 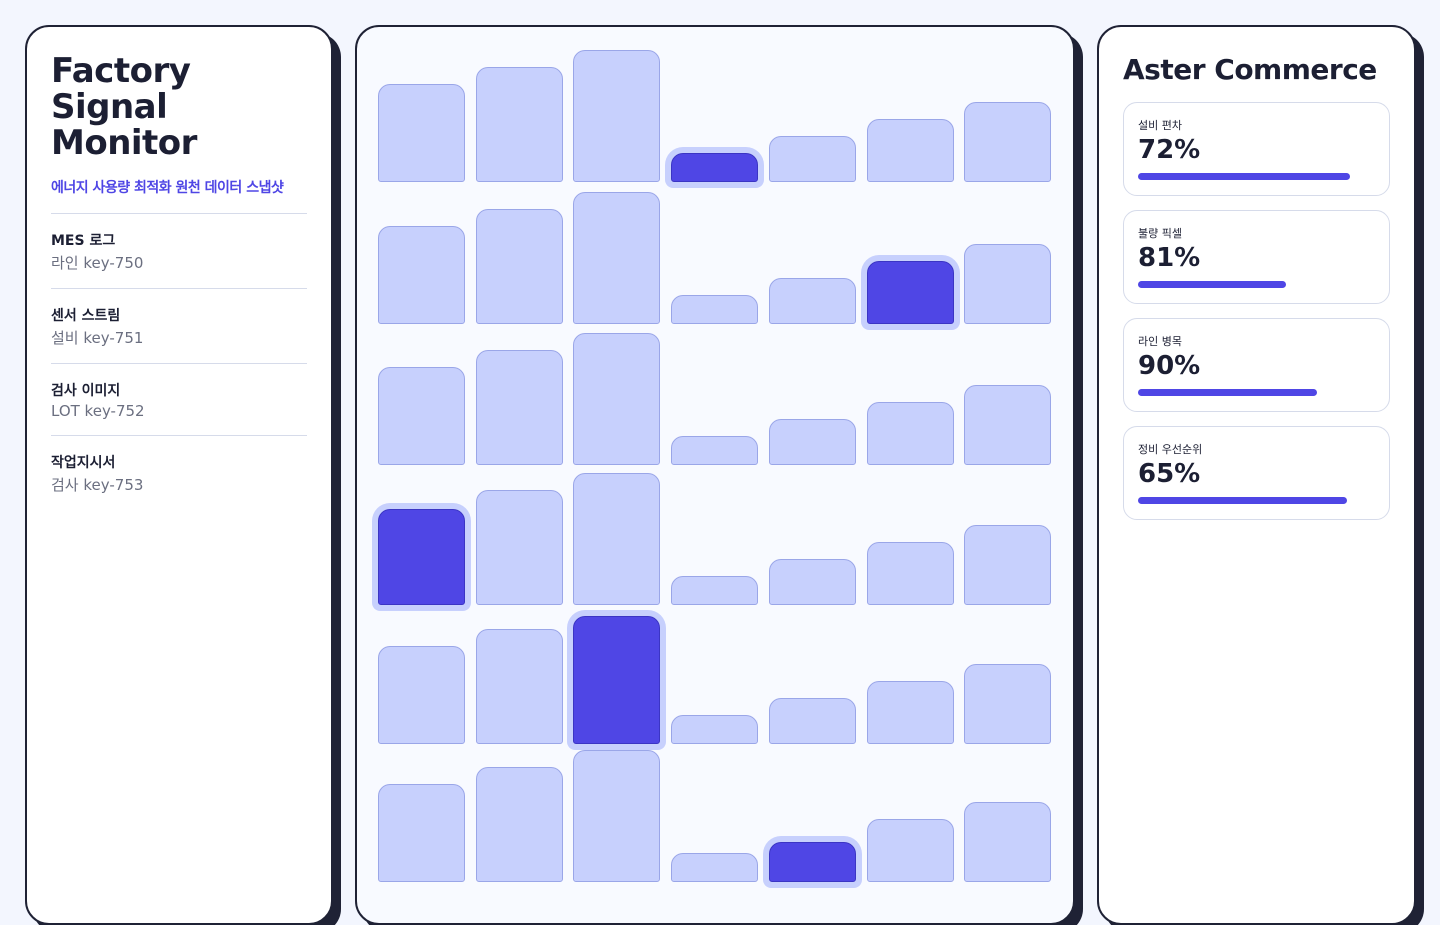 I want to click on metric-value: 81%, so click(x=1169, y=258).